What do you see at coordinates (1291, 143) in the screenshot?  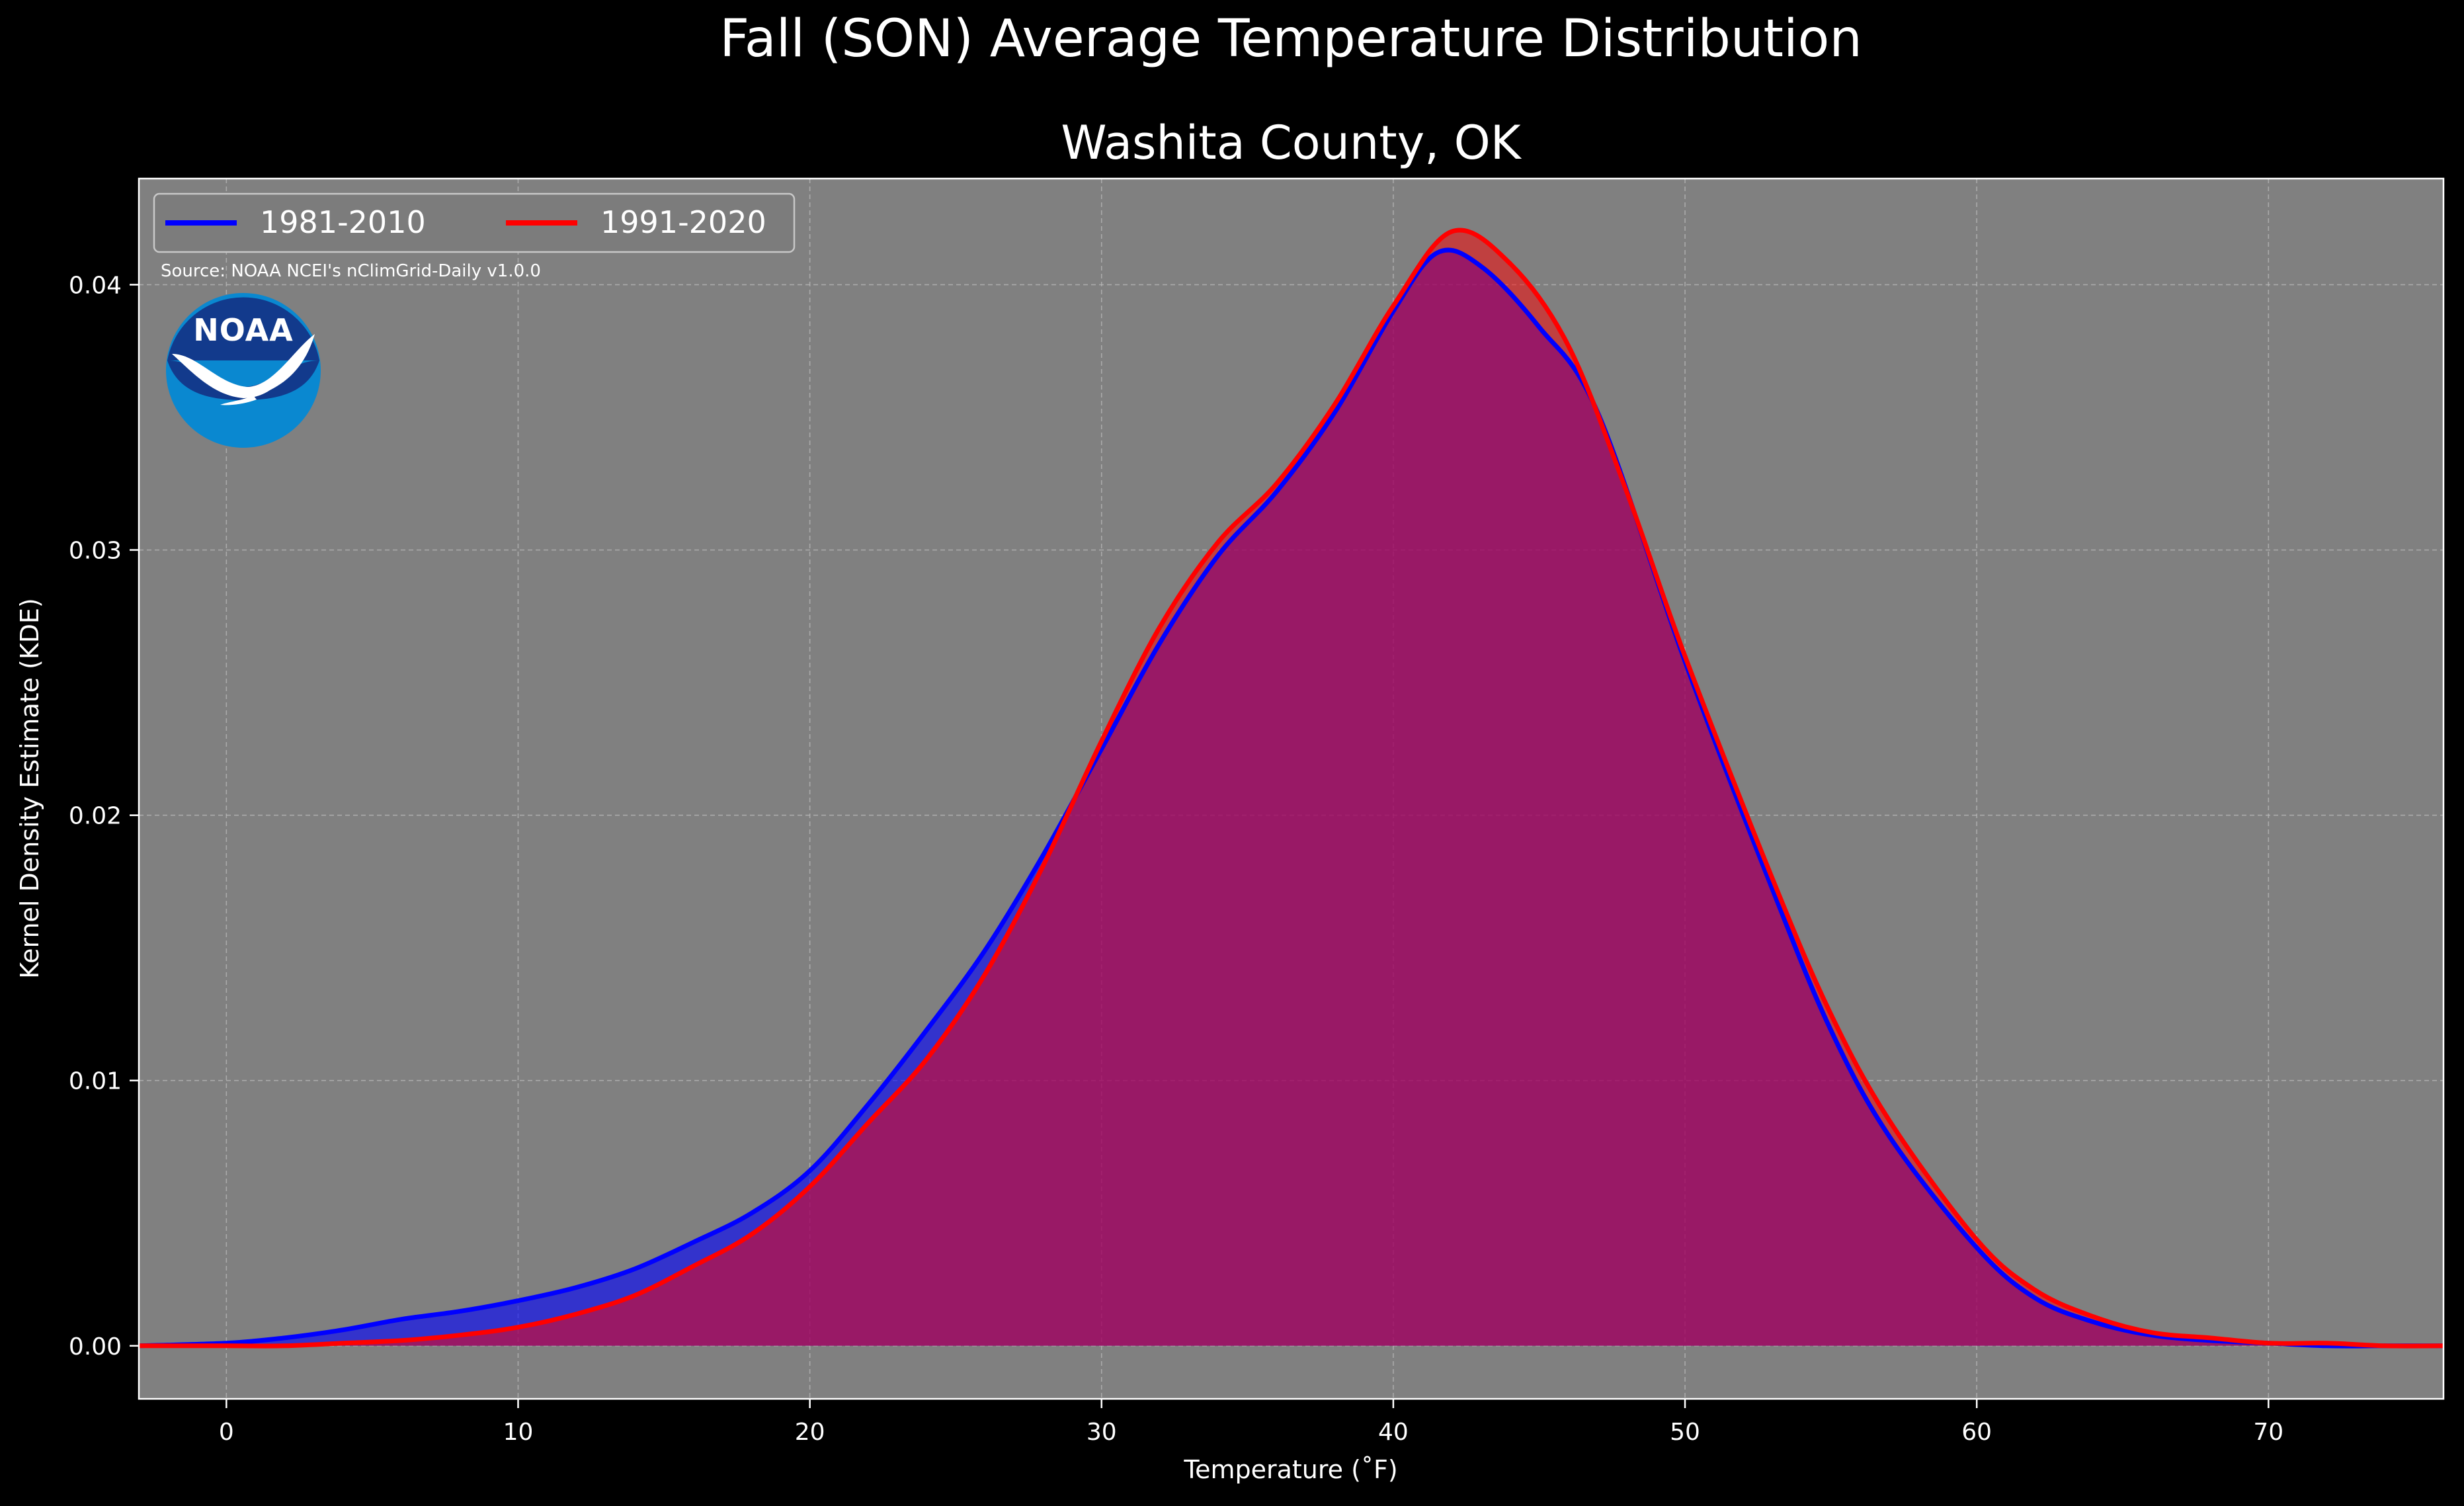 I see `chart-subtitle: Washita County, OK` at bounding box center [1291, 143].